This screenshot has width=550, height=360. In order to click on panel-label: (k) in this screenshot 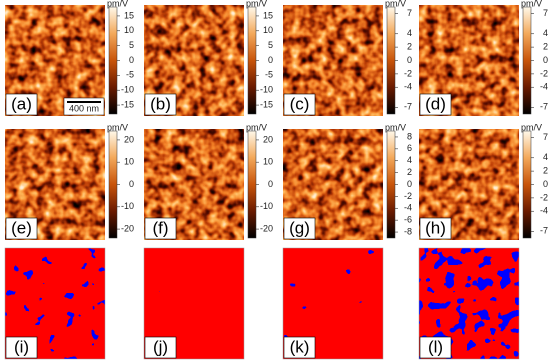, I will do `click(300, 346)`.